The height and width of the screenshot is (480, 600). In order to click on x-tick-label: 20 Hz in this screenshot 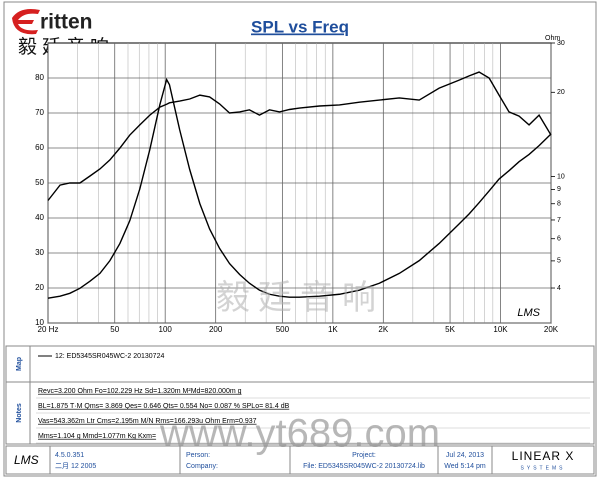, I will do `click(48, 329)`.